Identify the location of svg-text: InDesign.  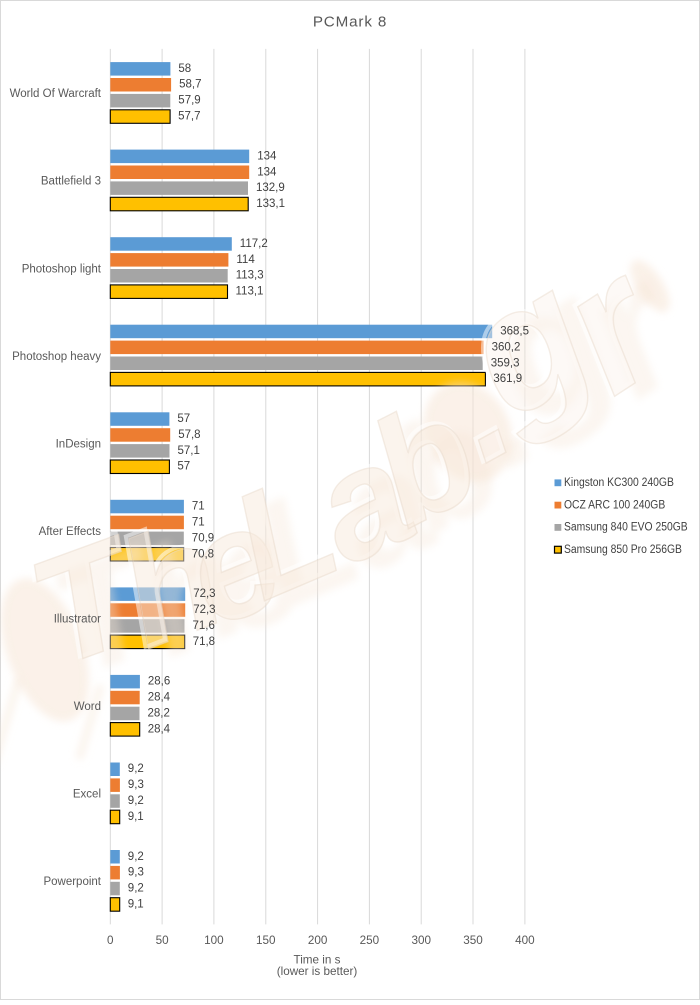
(78, 444).